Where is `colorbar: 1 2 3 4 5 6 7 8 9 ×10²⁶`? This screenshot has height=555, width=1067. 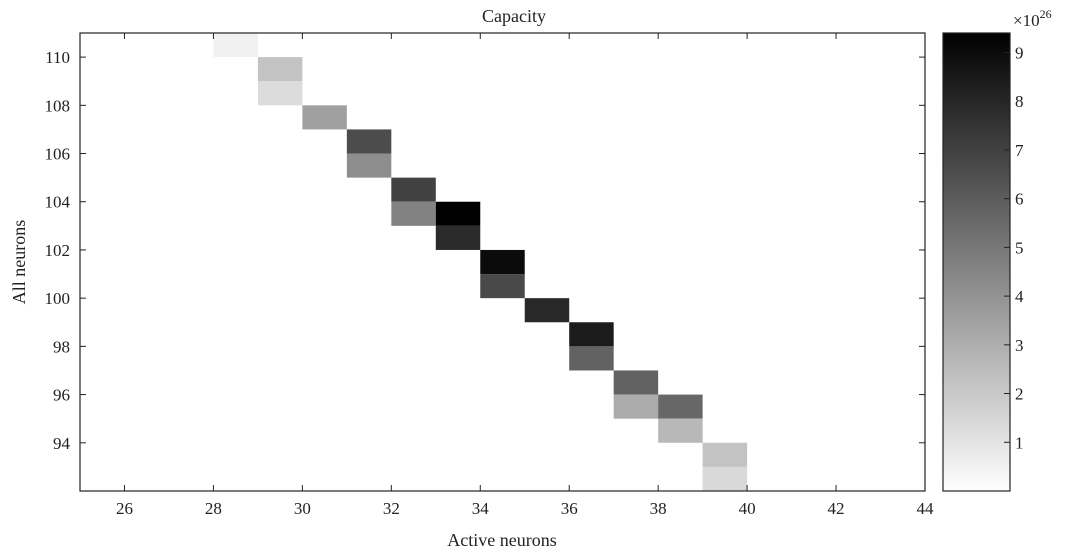 colorbar: 1 2 3 4 5 6 7 8 9 ×10²⁶ is located at coordinates (997, 249).